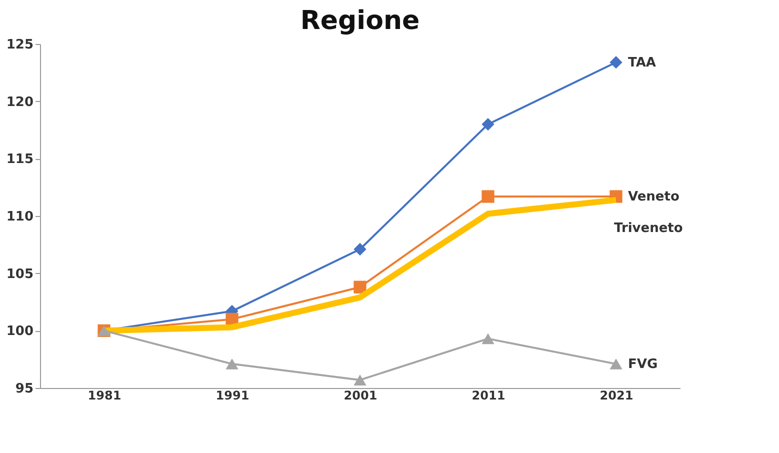 The height and width of the screenshot is (453, 779). I want to click on series-label: Veneto, so click(654, 197).